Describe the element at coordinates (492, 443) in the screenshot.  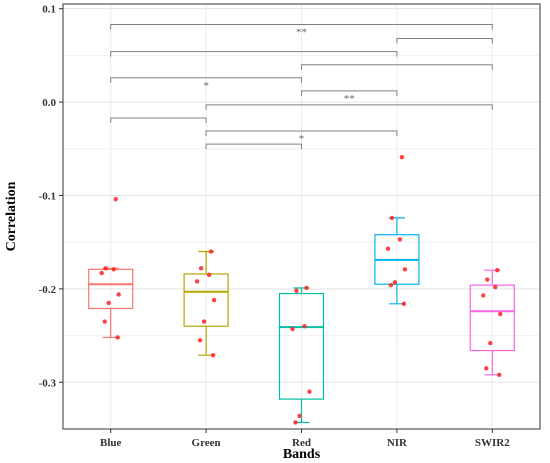
I see `x-tick-label: SWIR2` at that location.